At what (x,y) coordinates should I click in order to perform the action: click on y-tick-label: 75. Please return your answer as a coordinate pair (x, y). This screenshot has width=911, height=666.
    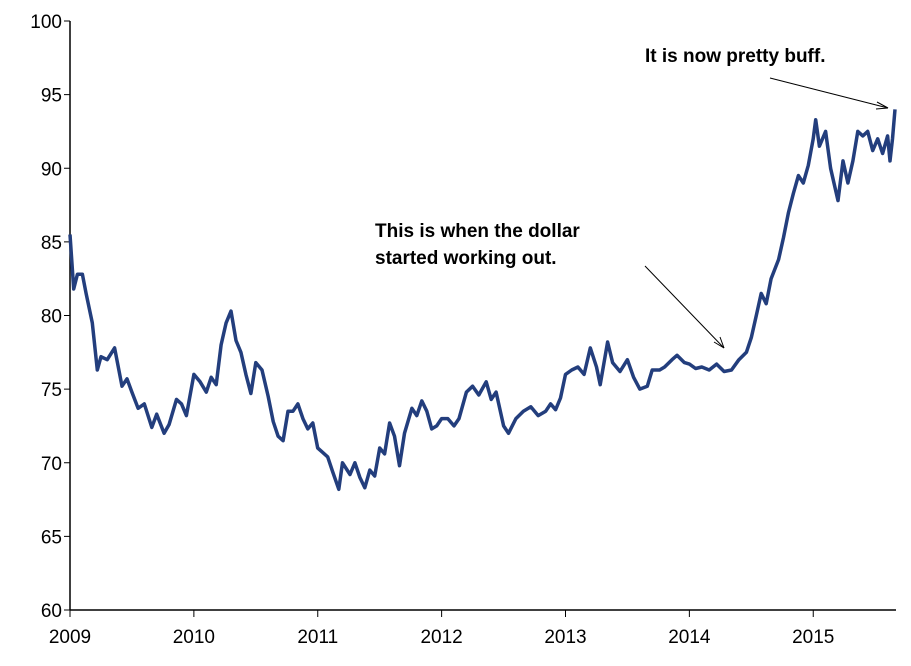
    Looking at the image, I should click on (51, 390).